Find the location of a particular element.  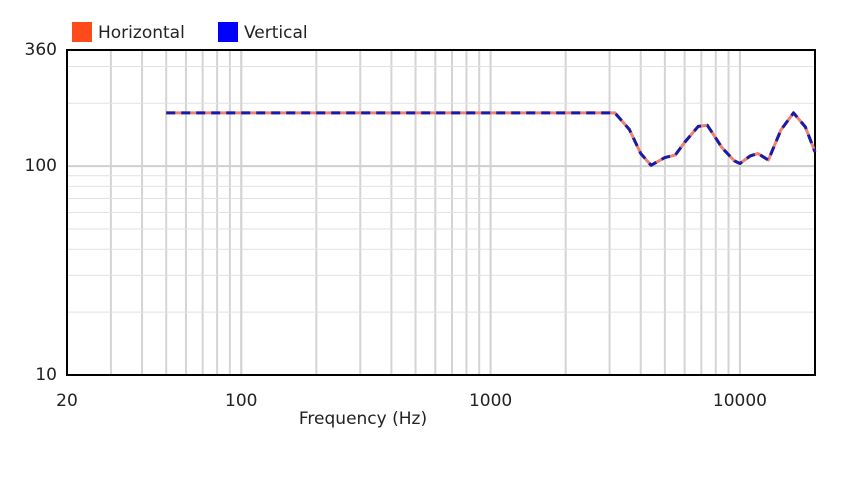

x-tick-label: 10000 is located at coordinates (740, 401).